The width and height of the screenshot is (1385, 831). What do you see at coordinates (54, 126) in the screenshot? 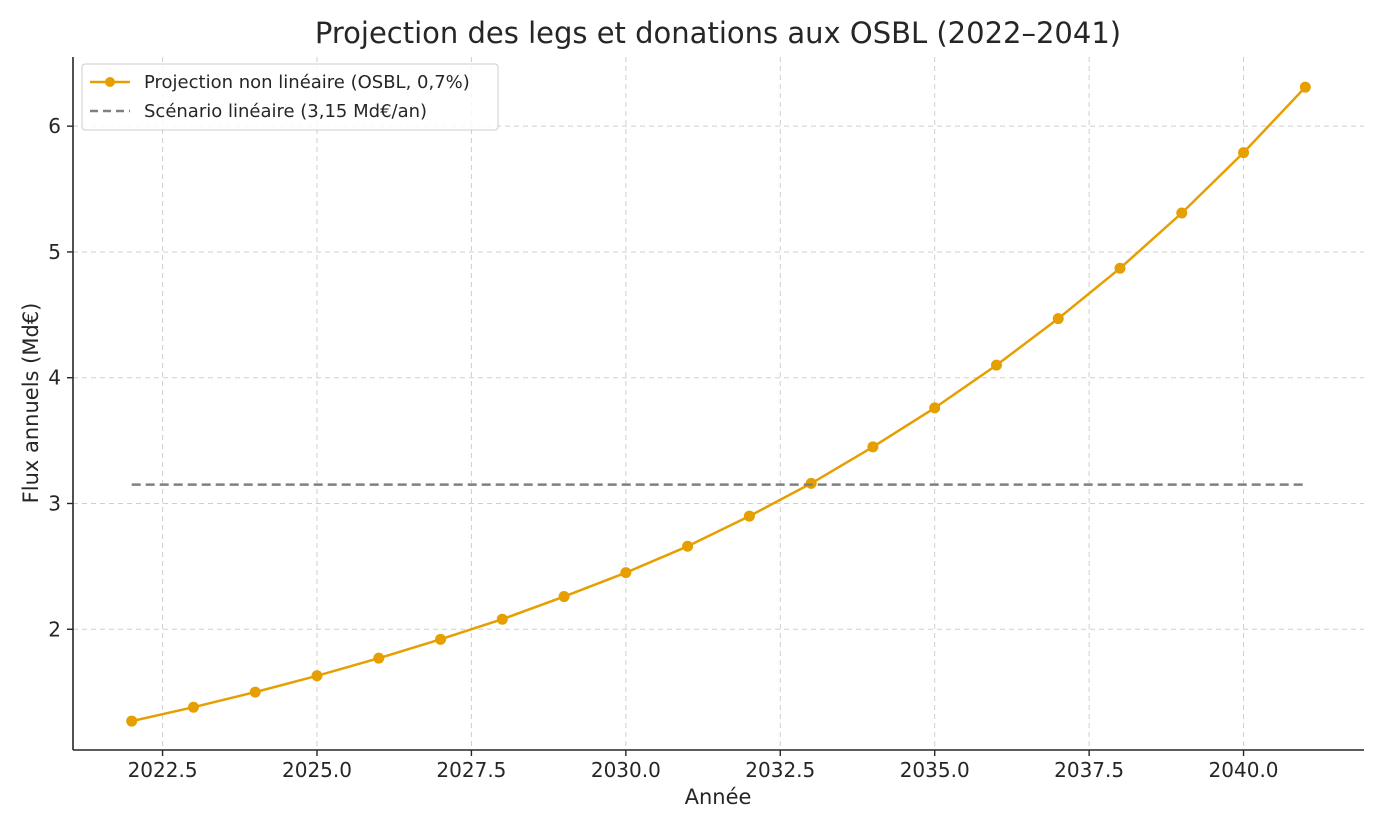
I see `y-tick-label-4: 6` at bounding box center [54, 126].